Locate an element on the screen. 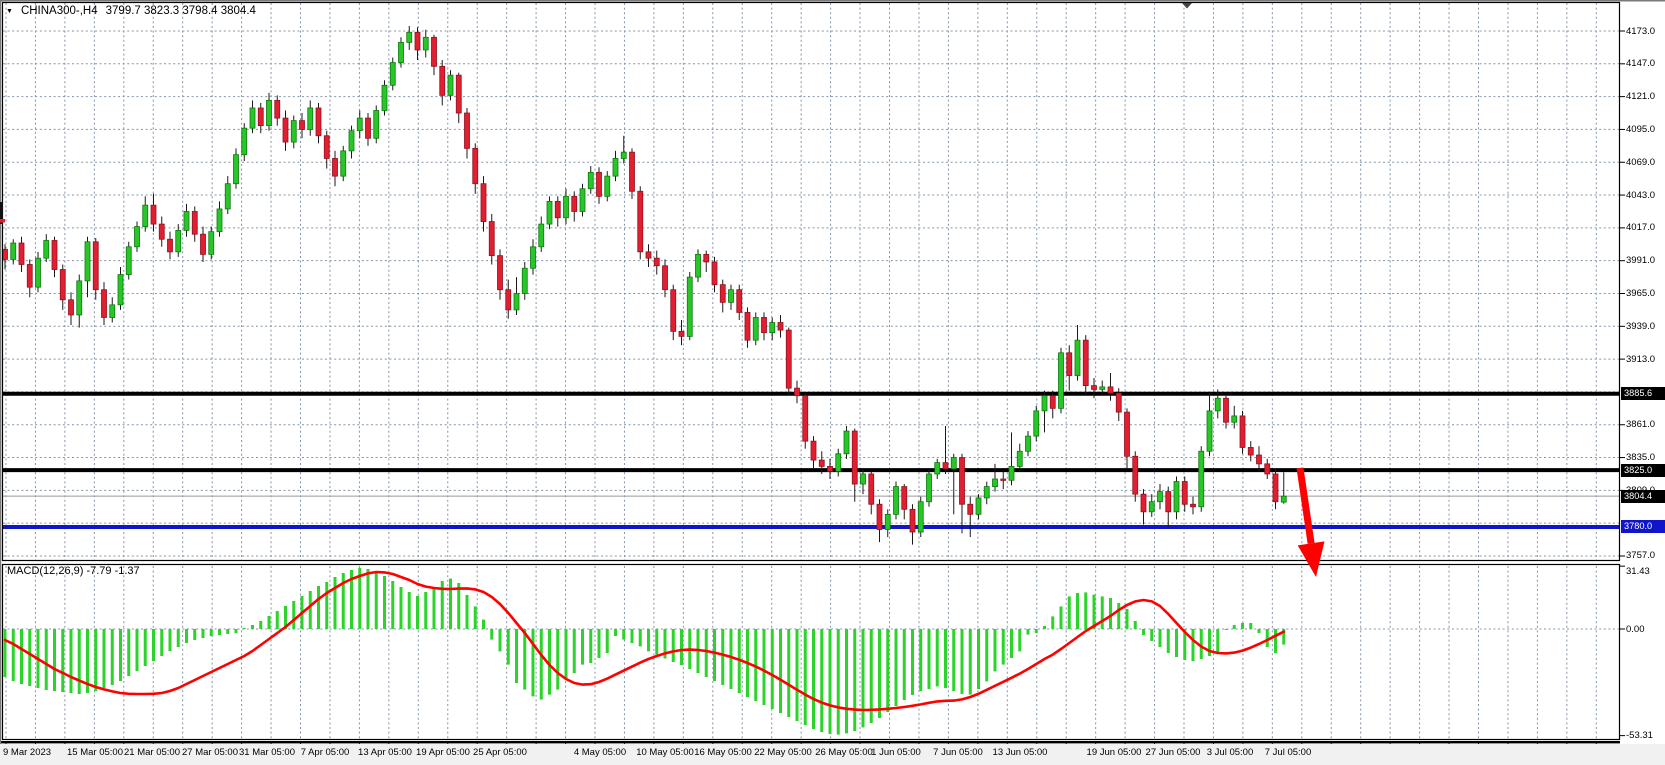  time-axis-label: 13 Jun 05:00 is located at coordinates (1020, 752).